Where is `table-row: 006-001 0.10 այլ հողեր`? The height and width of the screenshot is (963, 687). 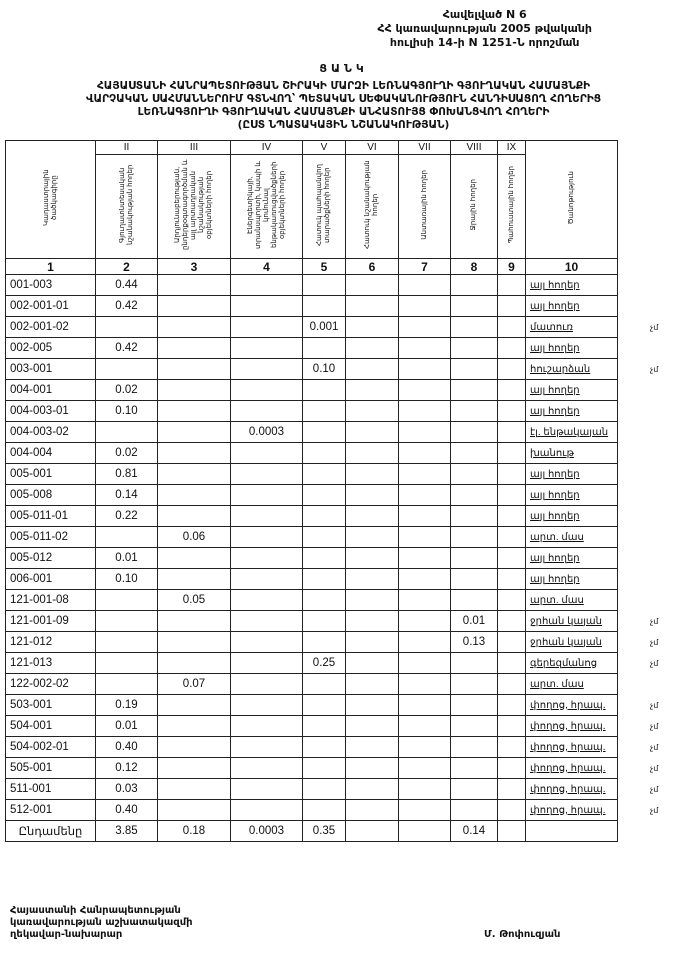
table-row: 006-001 0.10 այլ հողեր is located at coordinates (311, 579).